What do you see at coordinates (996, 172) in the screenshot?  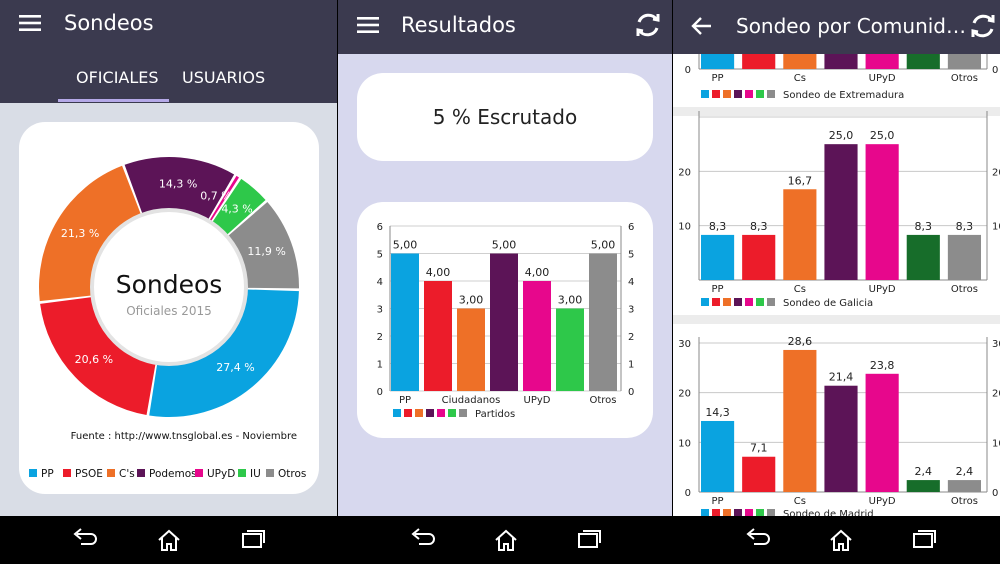 I see `y-tick-label-right: 20` at bounding box center [996, 172].